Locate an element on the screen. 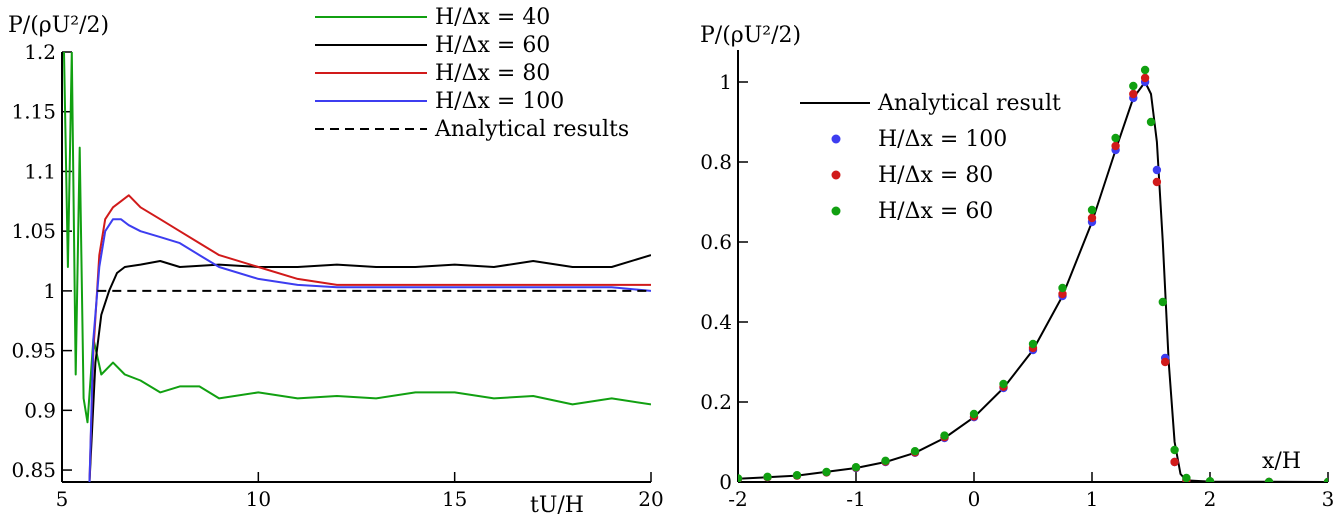 The height and width of the screenshot is (520, 1343). legend-label: Analytical result is located at coordinates (969, 103).